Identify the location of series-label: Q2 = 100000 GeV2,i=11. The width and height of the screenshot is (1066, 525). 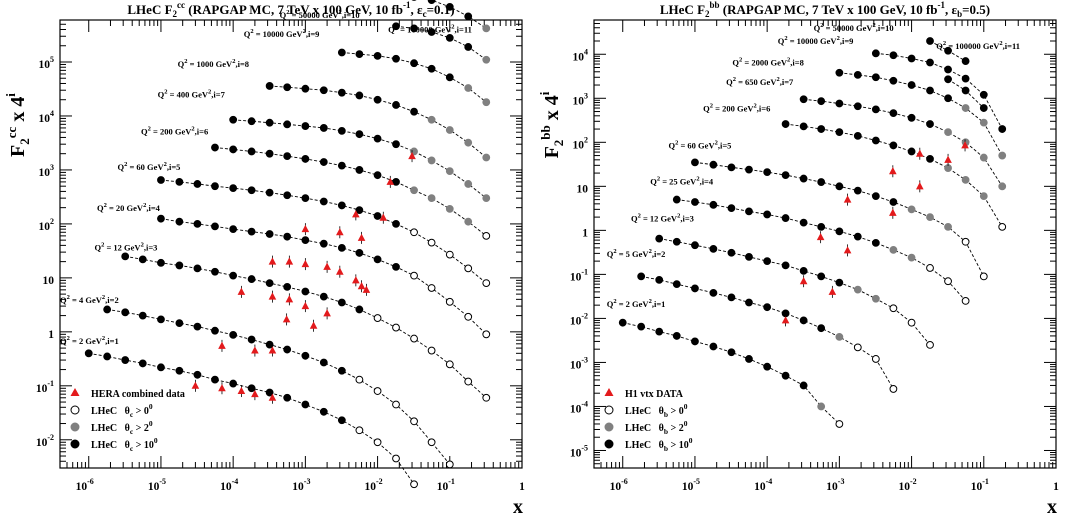
(430, 29).